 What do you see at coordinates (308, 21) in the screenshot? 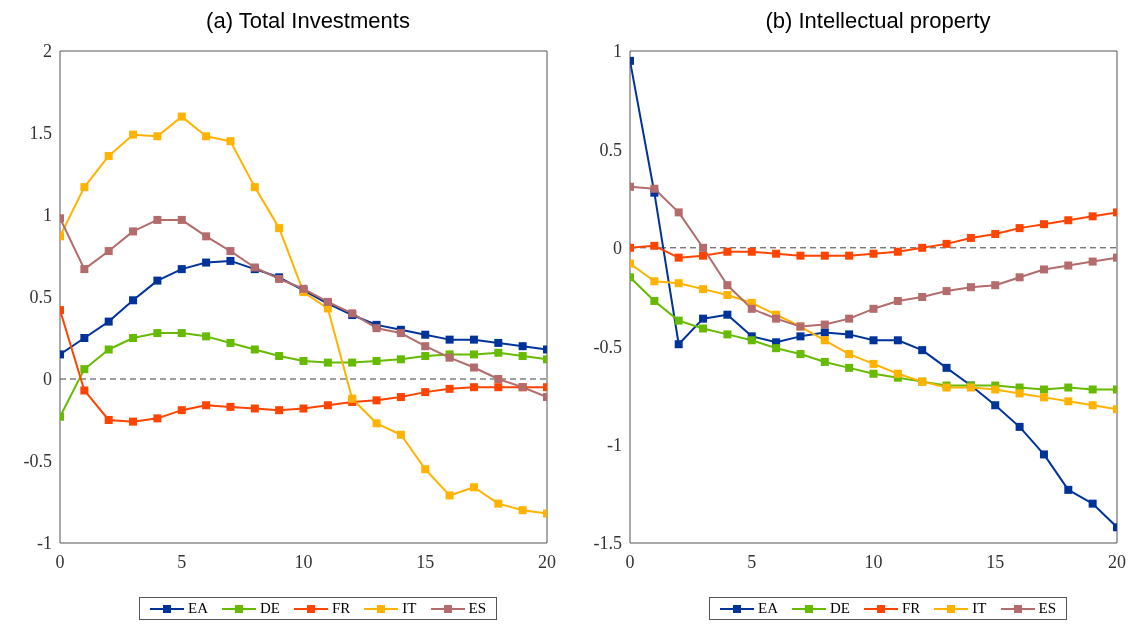
I see `chart-title: (a) Total Investments` at bounding box center [308, 21].